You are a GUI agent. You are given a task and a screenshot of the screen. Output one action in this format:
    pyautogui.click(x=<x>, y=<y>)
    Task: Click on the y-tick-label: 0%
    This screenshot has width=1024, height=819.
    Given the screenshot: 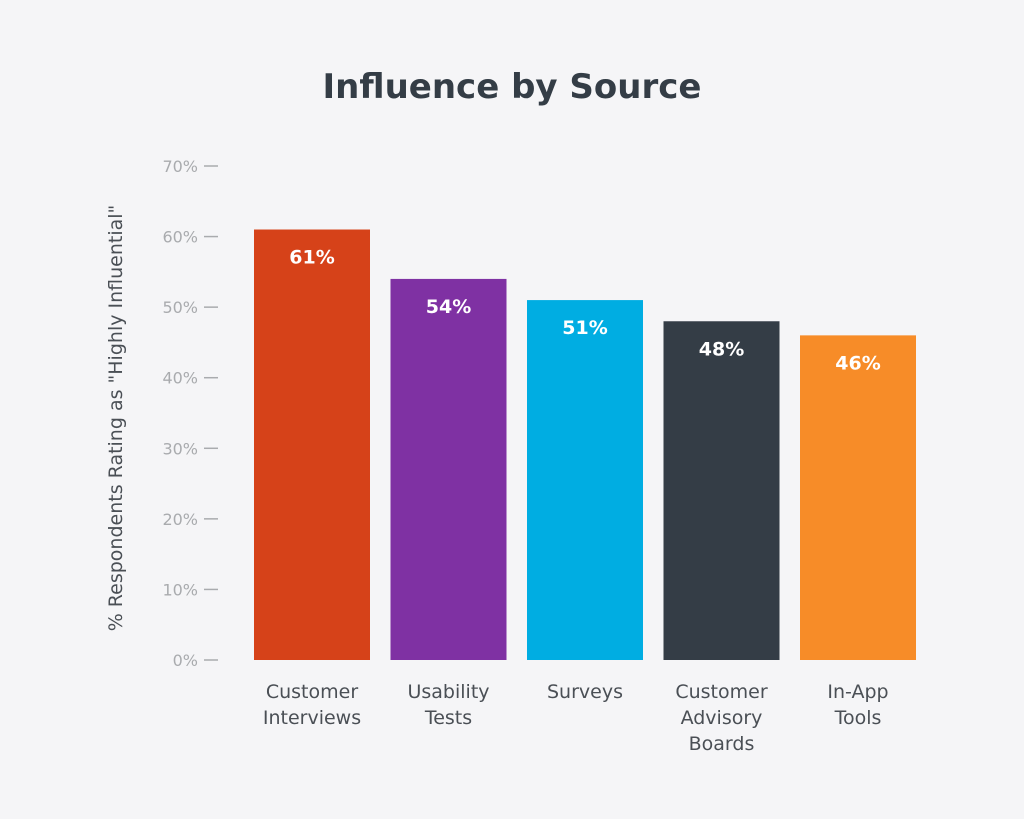 What is the action you would take?
    pyautogui.click(x=185, y=660)
    